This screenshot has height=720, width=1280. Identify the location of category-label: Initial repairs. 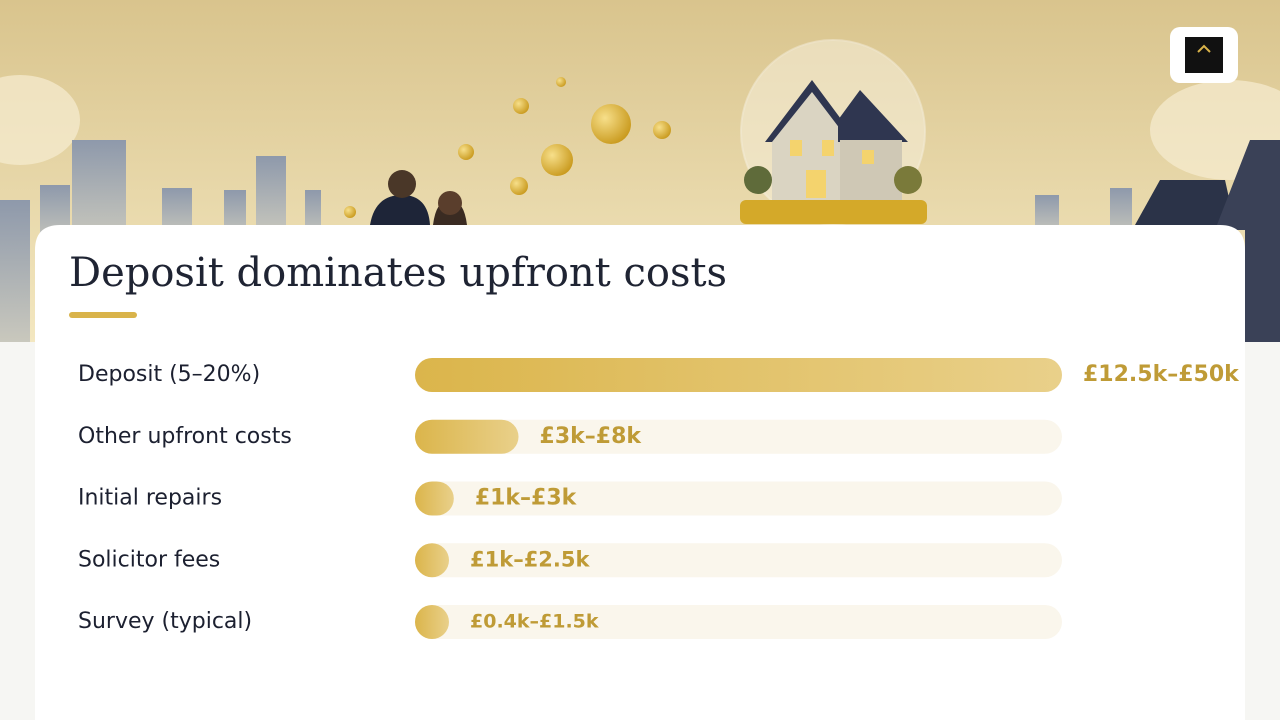
(150, 498).